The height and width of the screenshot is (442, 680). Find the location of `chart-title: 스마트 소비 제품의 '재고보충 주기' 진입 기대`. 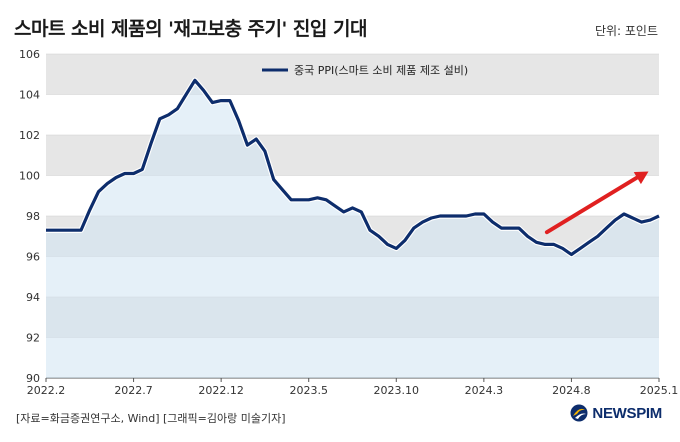

chart-title: 스마트 소비 제품의 '재고보충 주기' 진입 기대 is located at coordinates (190, 29).